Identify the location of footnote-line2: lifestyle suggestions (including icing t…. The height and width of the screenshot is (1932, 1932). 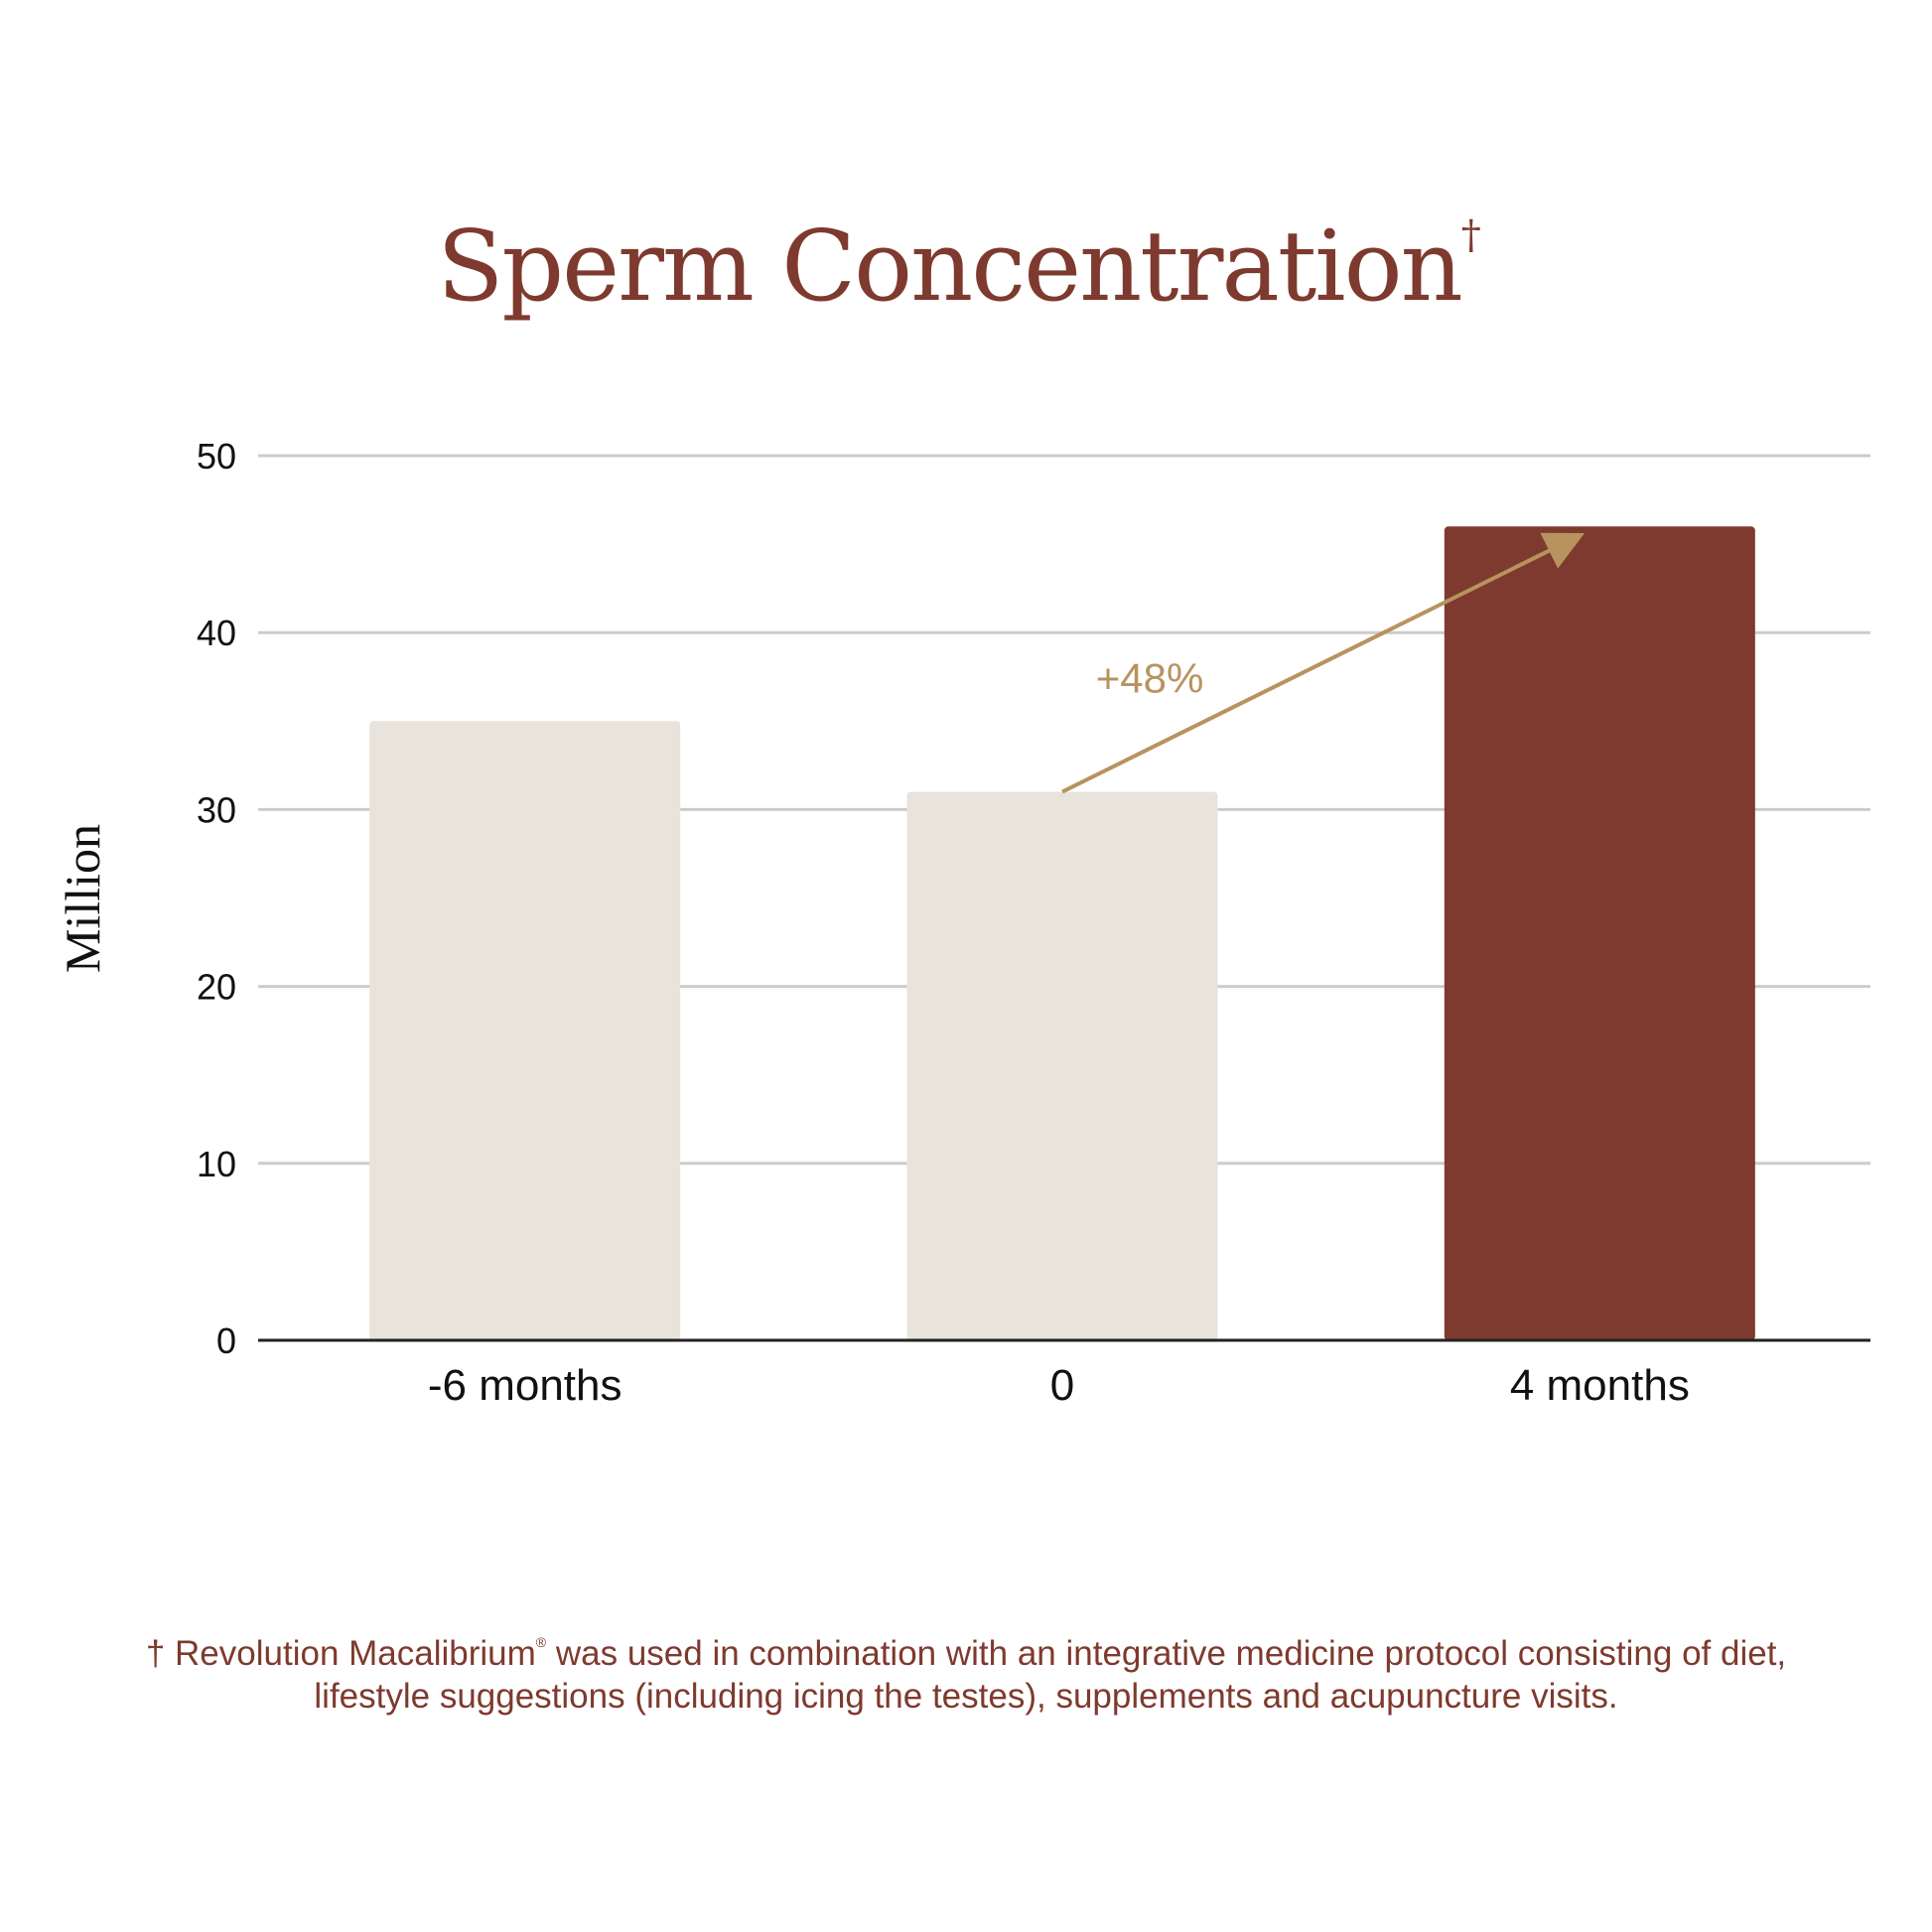
(966, 1697).